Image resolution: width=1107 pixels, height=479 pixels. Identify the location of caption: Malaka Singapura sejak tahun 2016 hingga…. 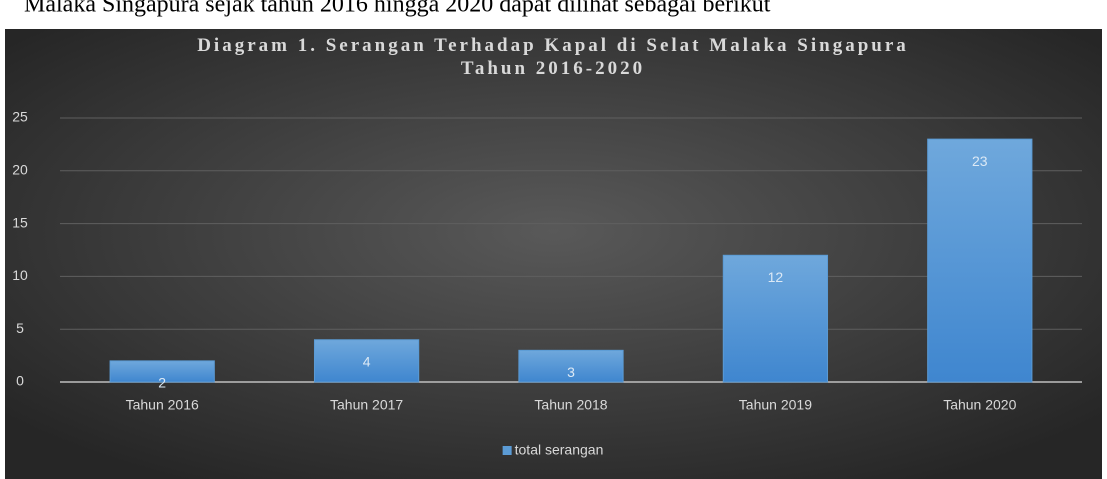
(397, 9).